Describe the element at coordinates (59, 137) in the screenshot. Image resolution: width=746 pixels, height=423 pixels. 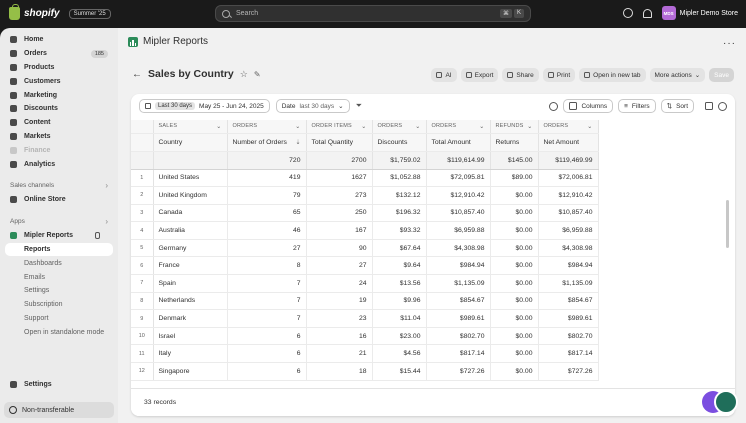
I see `sidebar-item-markets: Markets` at that location.